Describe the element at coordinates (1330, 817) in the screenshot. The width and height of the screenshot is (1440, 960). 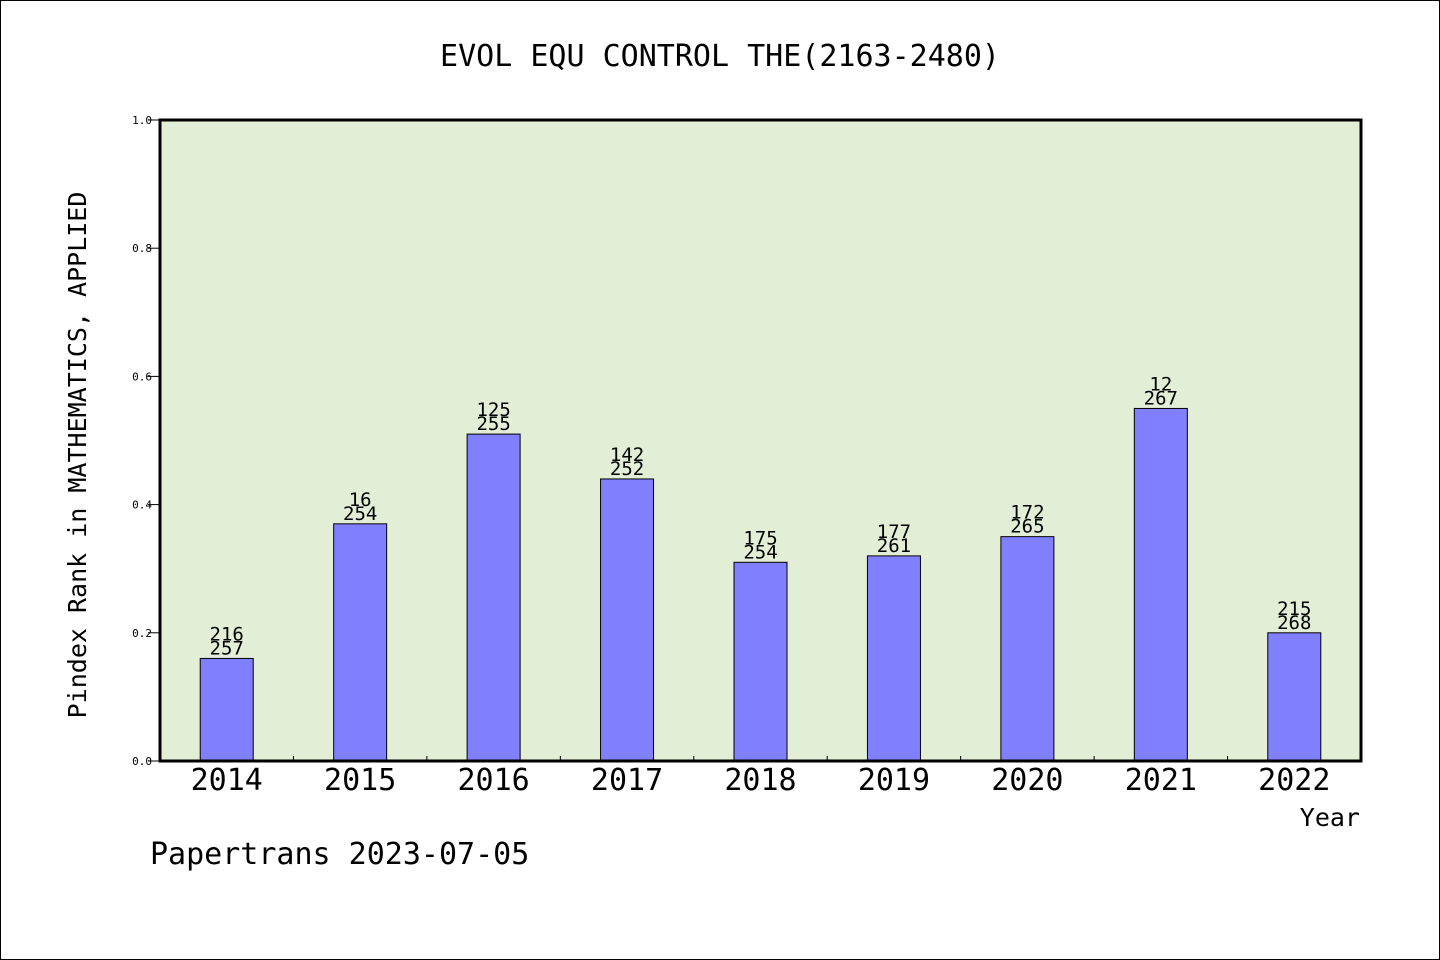
I see `x-axis-label: Year` at that location.